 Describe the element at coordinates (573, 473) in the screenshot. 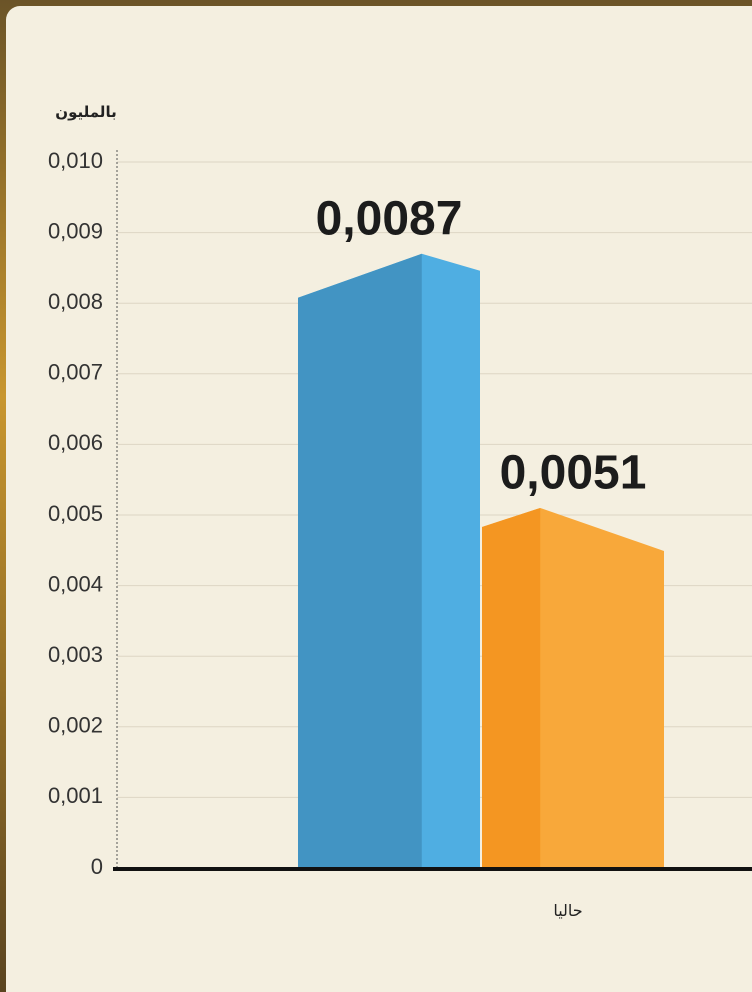

I see `data-label: 0,0051` at that location.